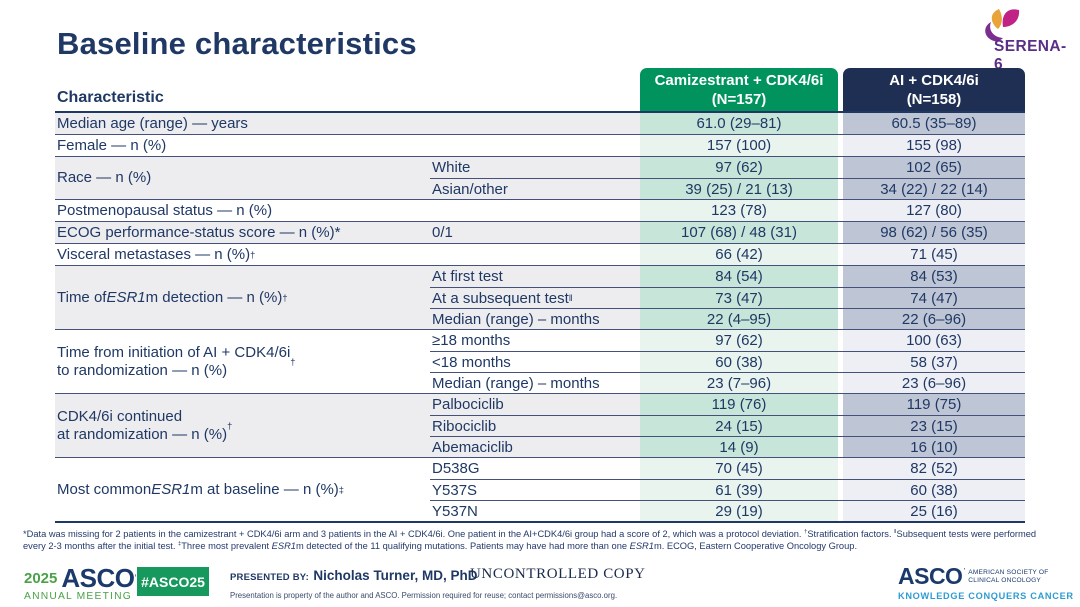  I want to click on value-camizestrant: 29 (19), so click(739, 511).